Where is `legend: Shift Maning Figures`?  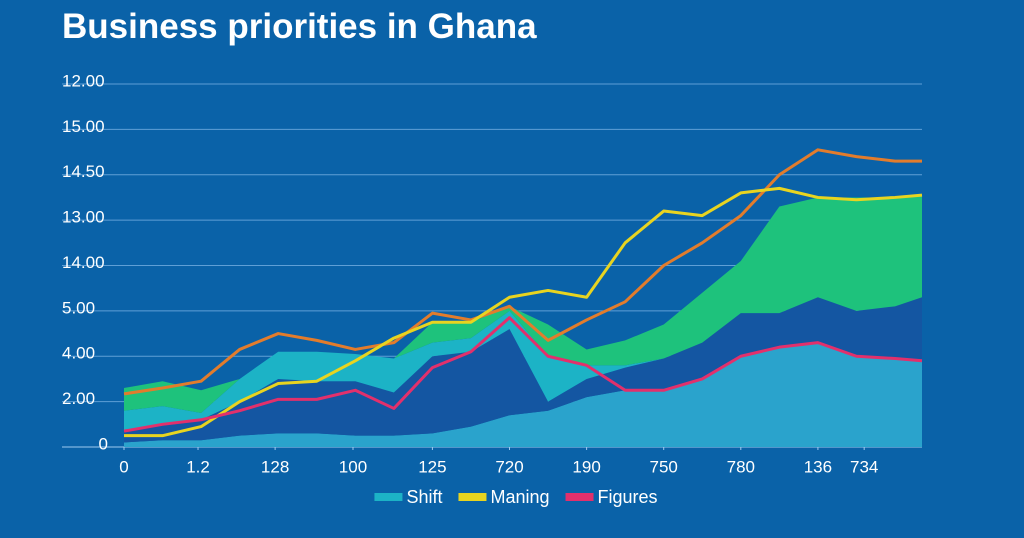
legend: Shift Maning Figures is located at coordinates (516, 497).